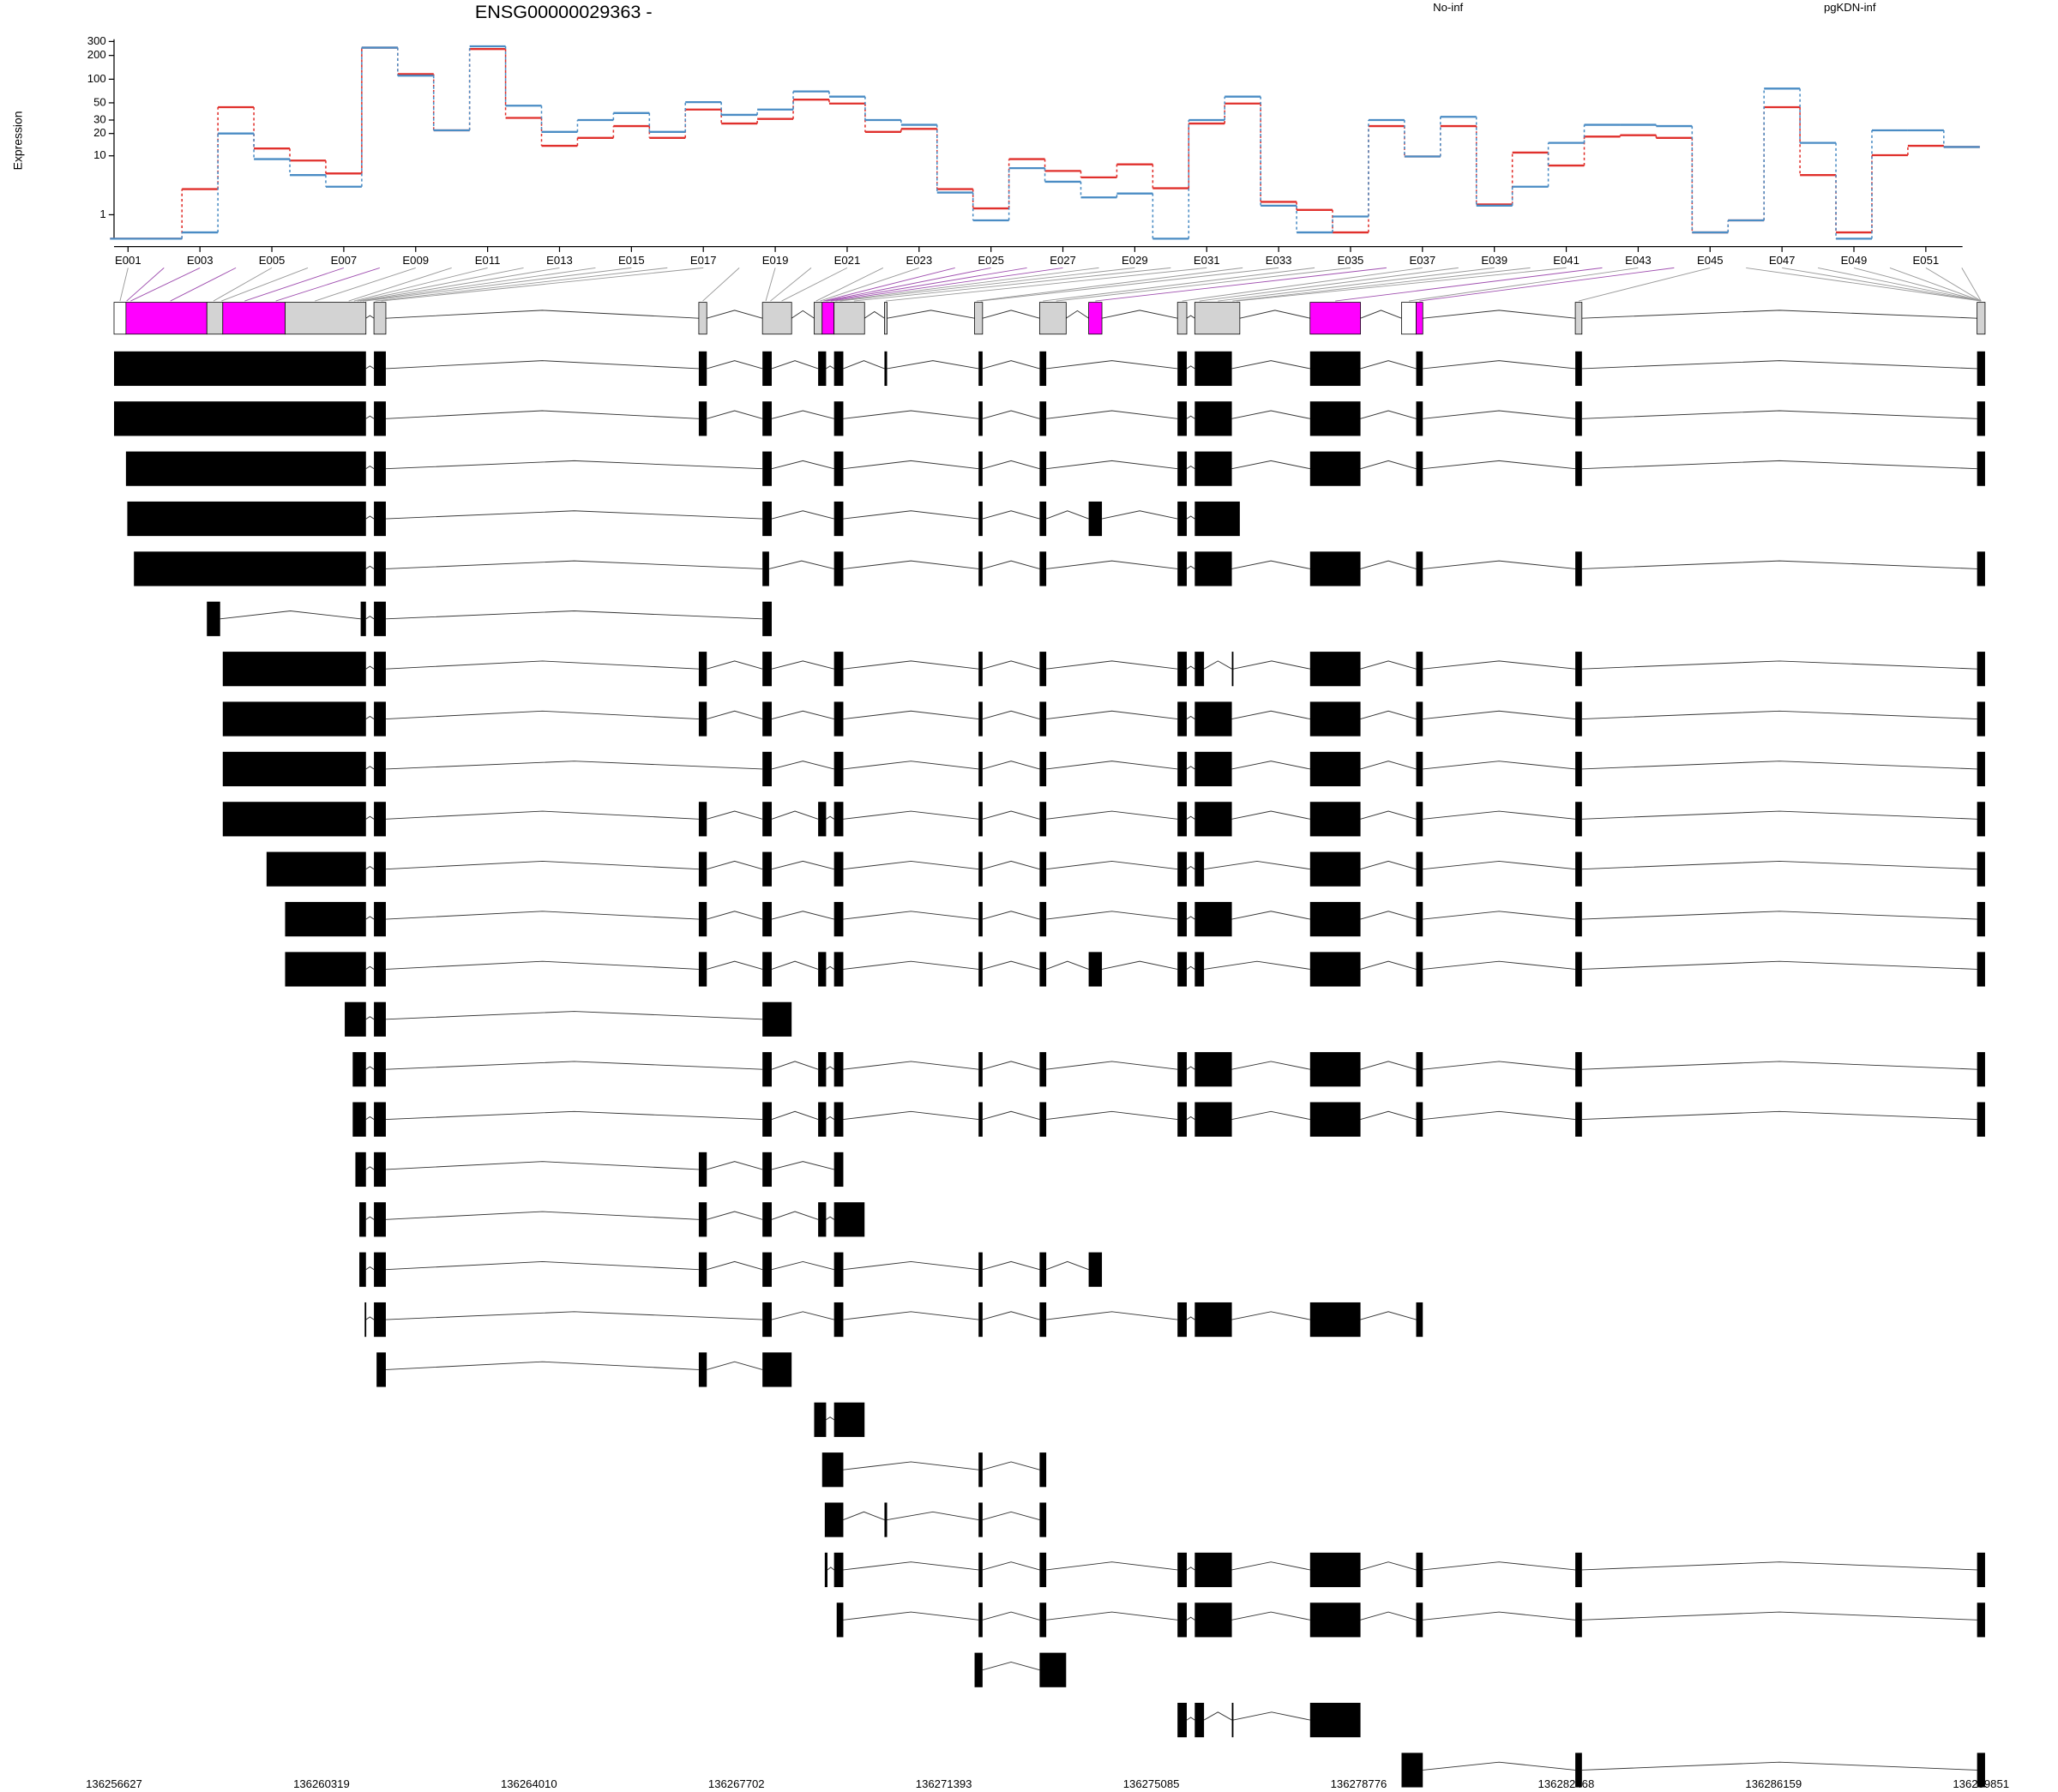  What do you see at coordinates (345, 260) in the screenshot?
I see `x-tick-label: E007` at bounding box center [345, 260].